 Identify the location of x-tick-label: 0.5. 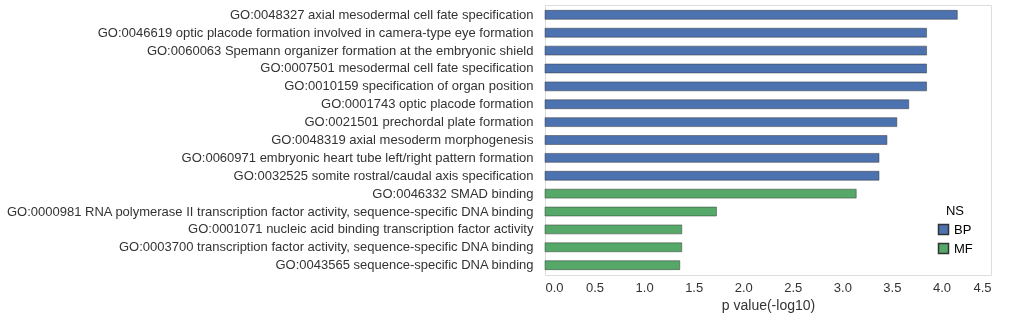
(595, 287).